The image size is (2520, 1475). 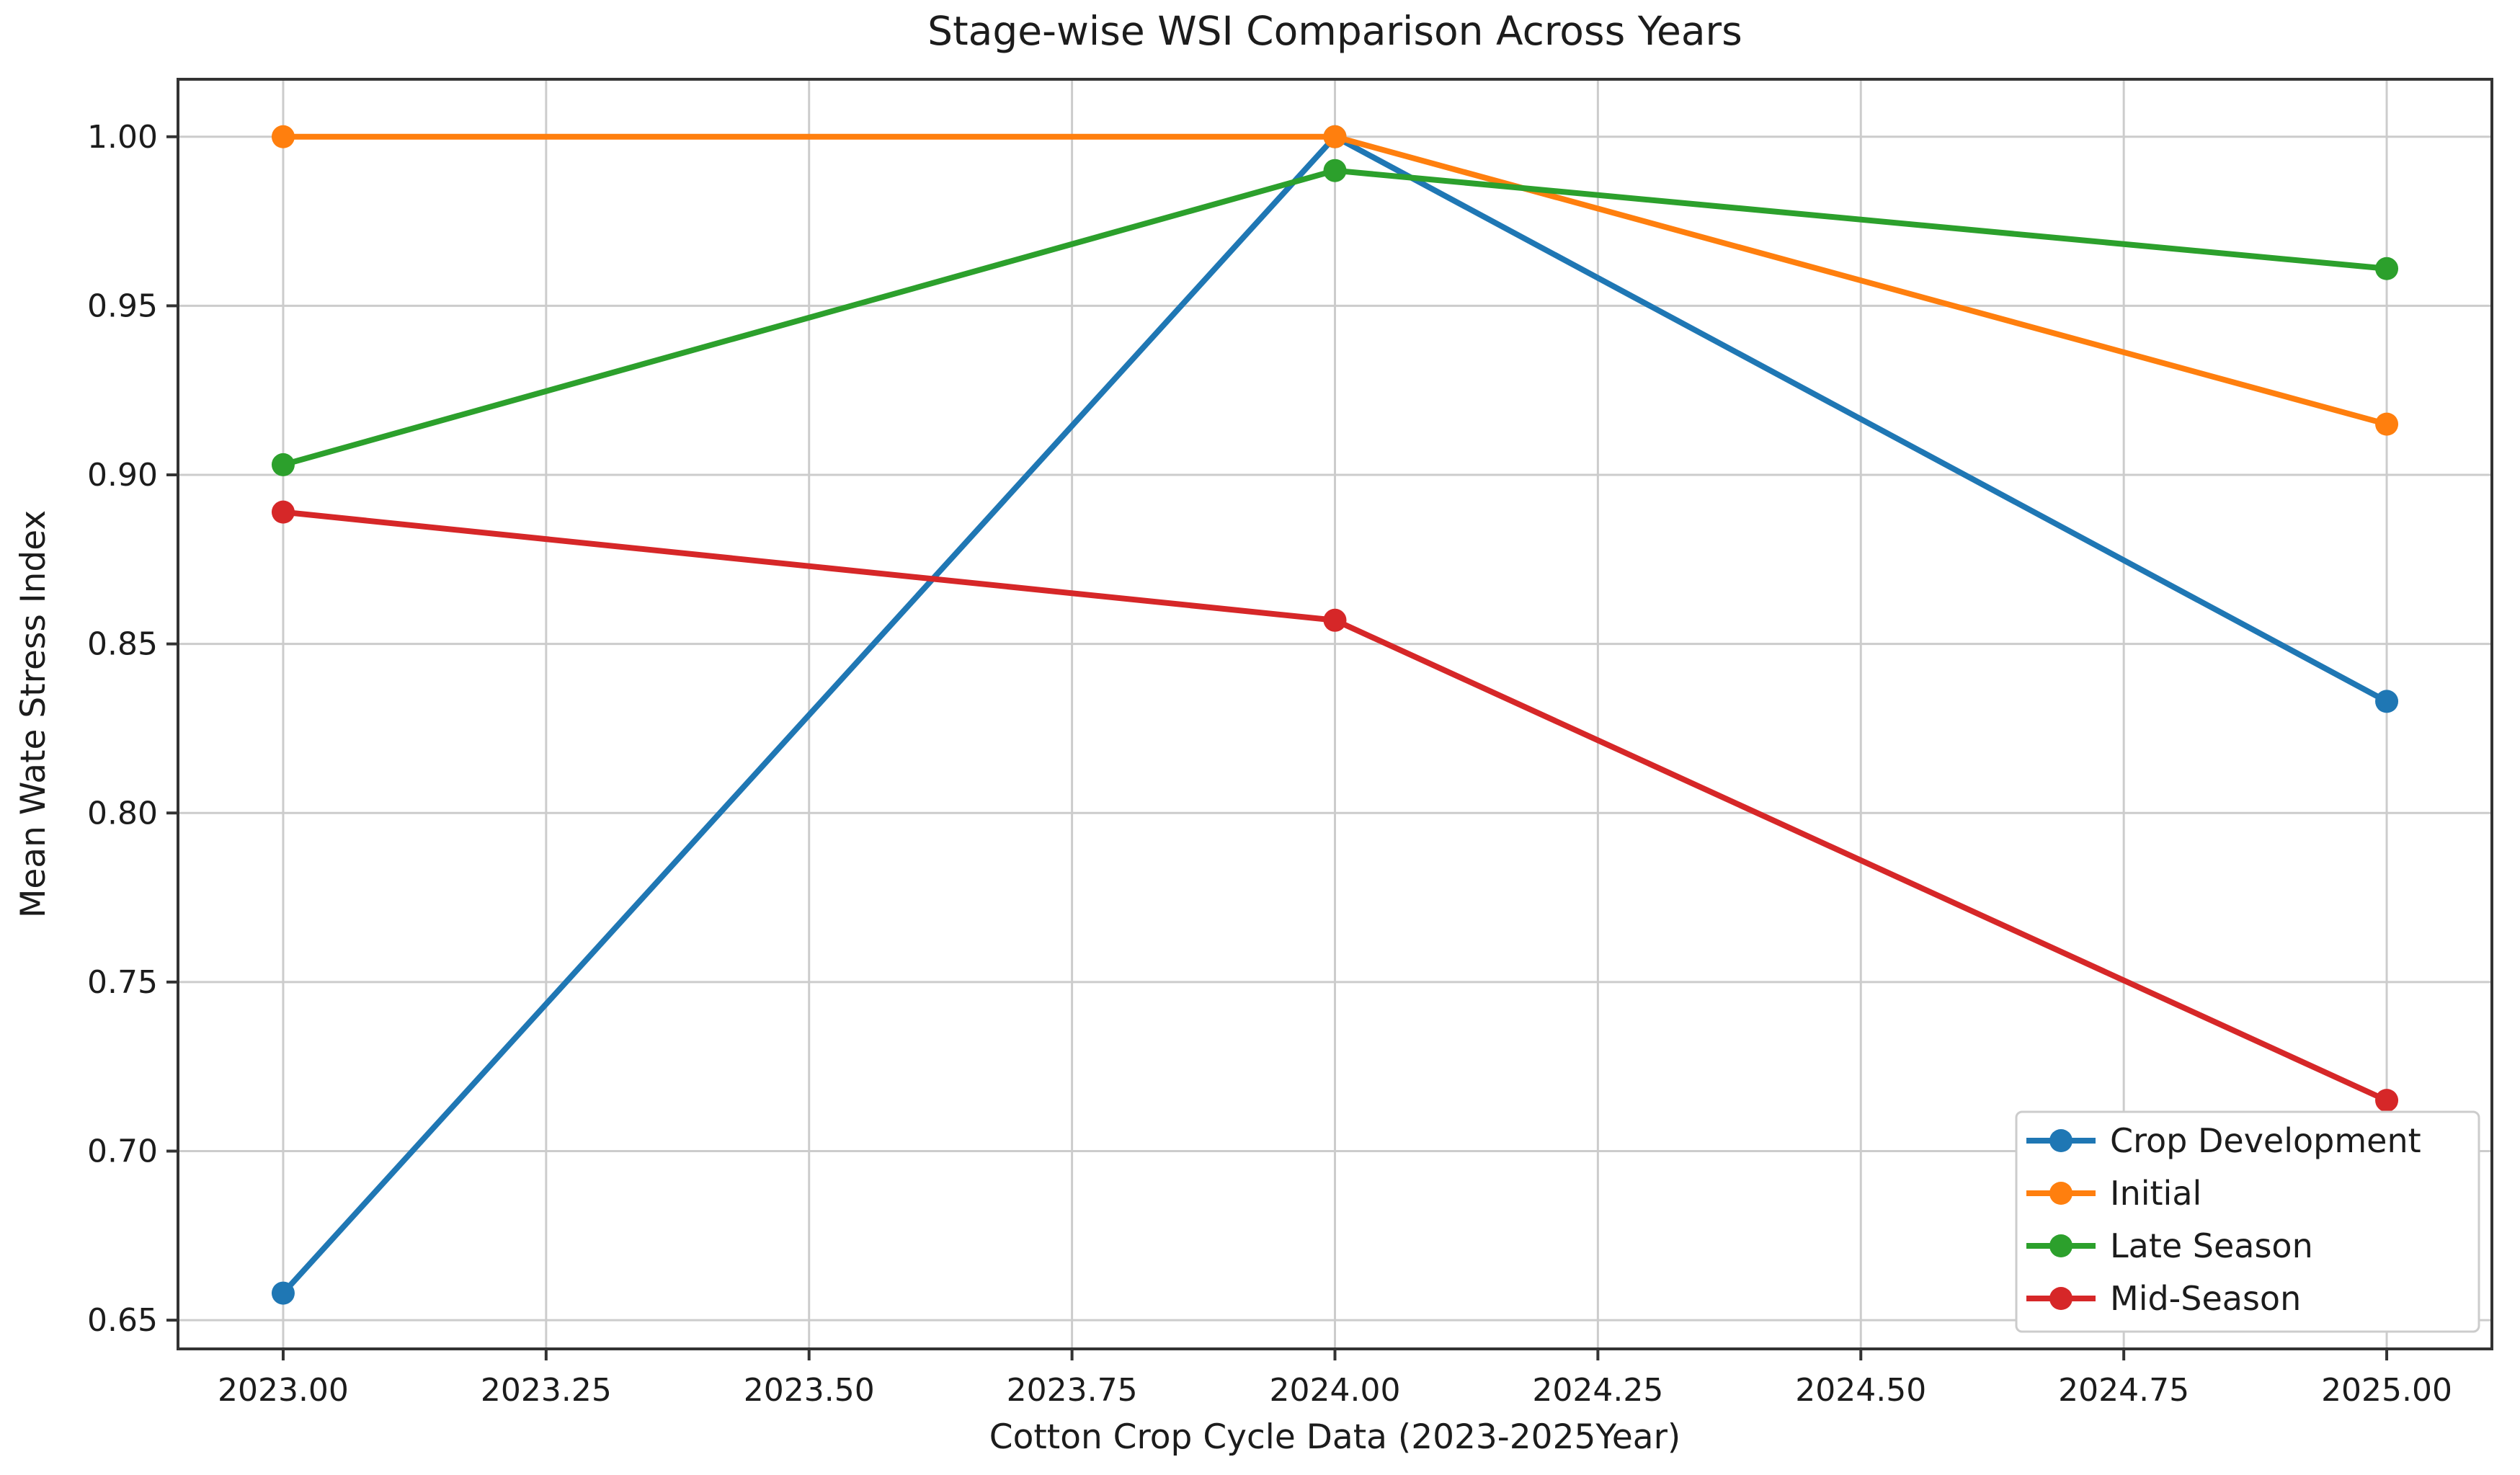 I want to click on legend-box, so click(x=2247, y=1221).